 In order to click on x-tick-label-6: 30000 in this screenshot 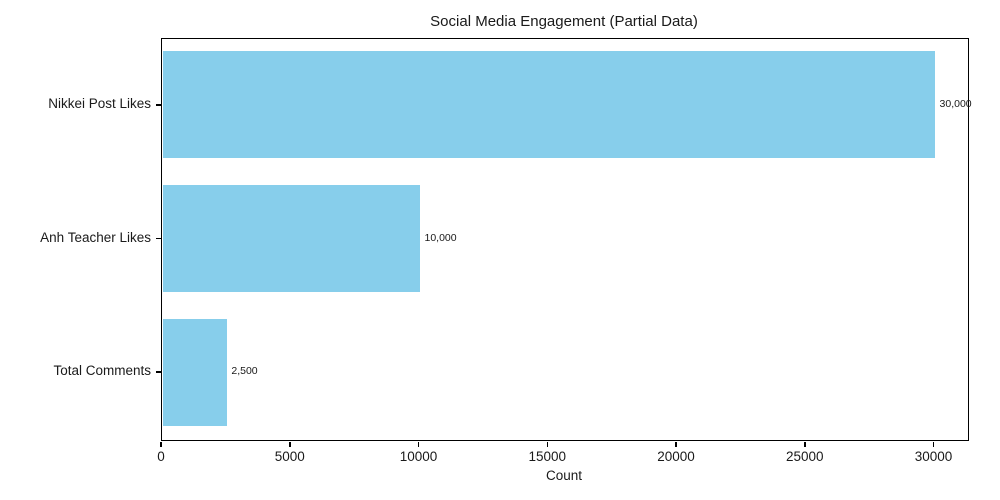, I will do `click(933, 456)`.